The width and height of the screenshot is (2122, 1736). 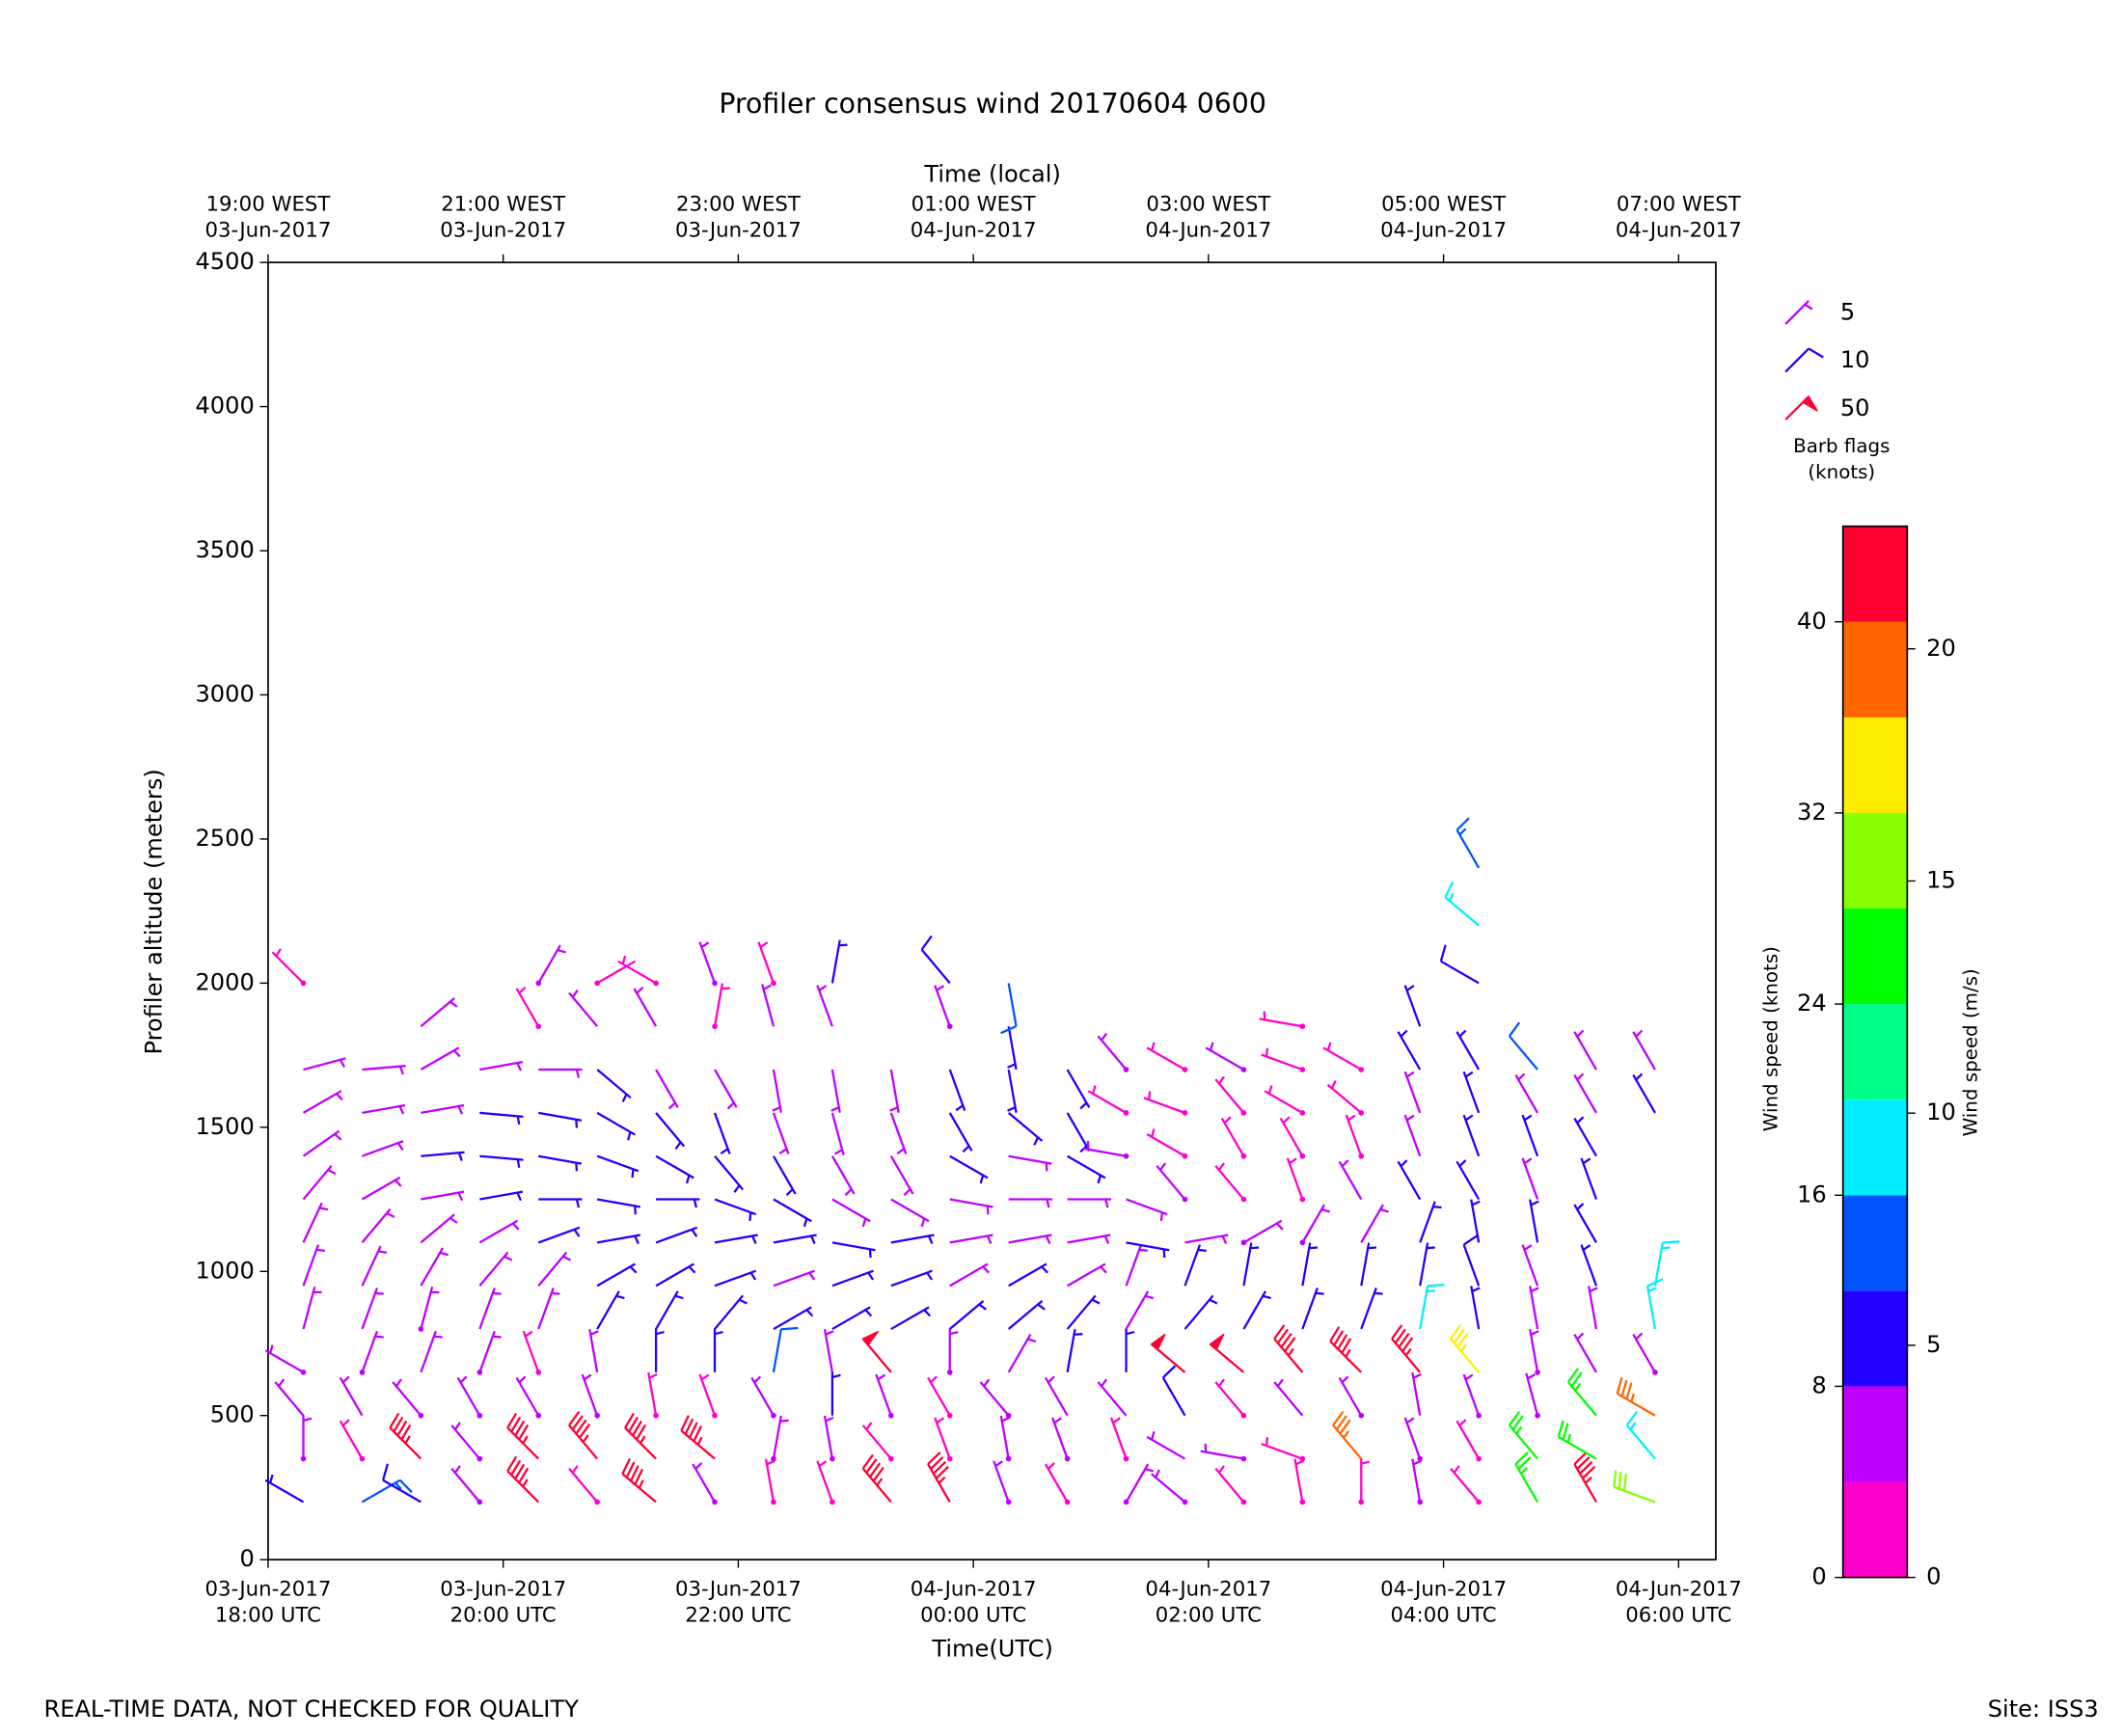 I want to click on colorbar-tick-label-2: 5, so click(x=1934, y=1344).